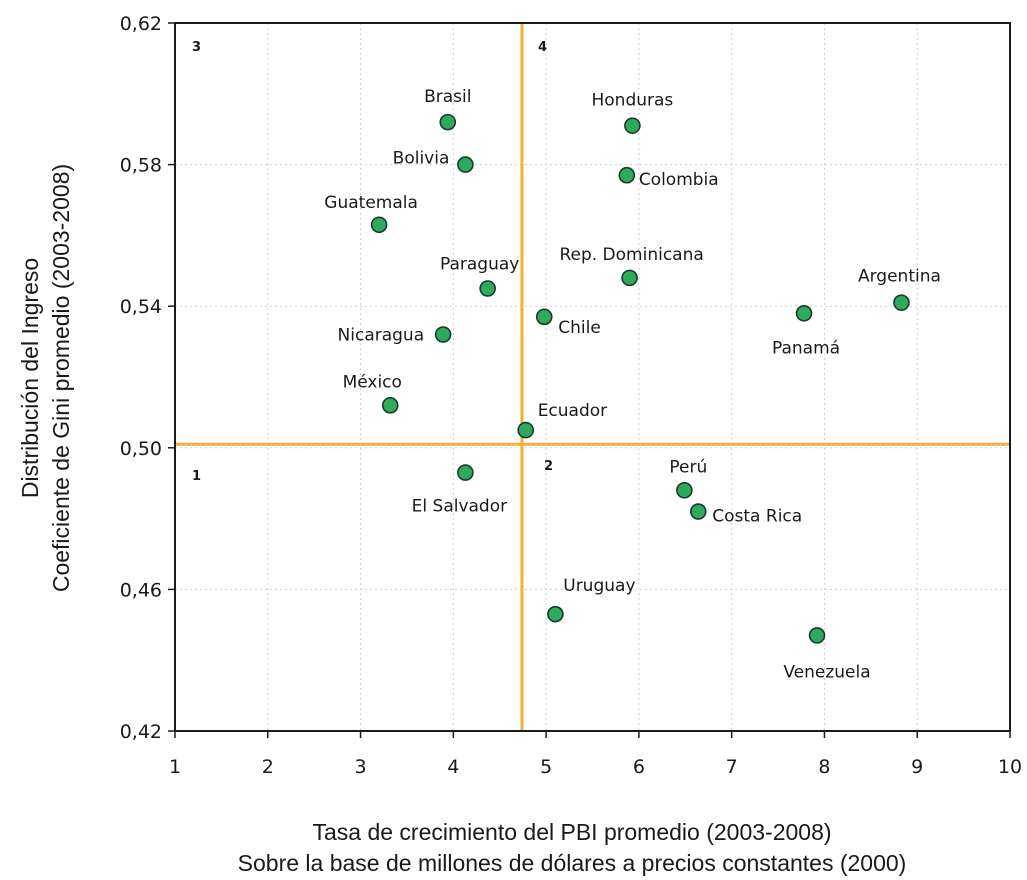 The image size is (1027, 880). I want to click on data-label: Chile, so click(579, 328).